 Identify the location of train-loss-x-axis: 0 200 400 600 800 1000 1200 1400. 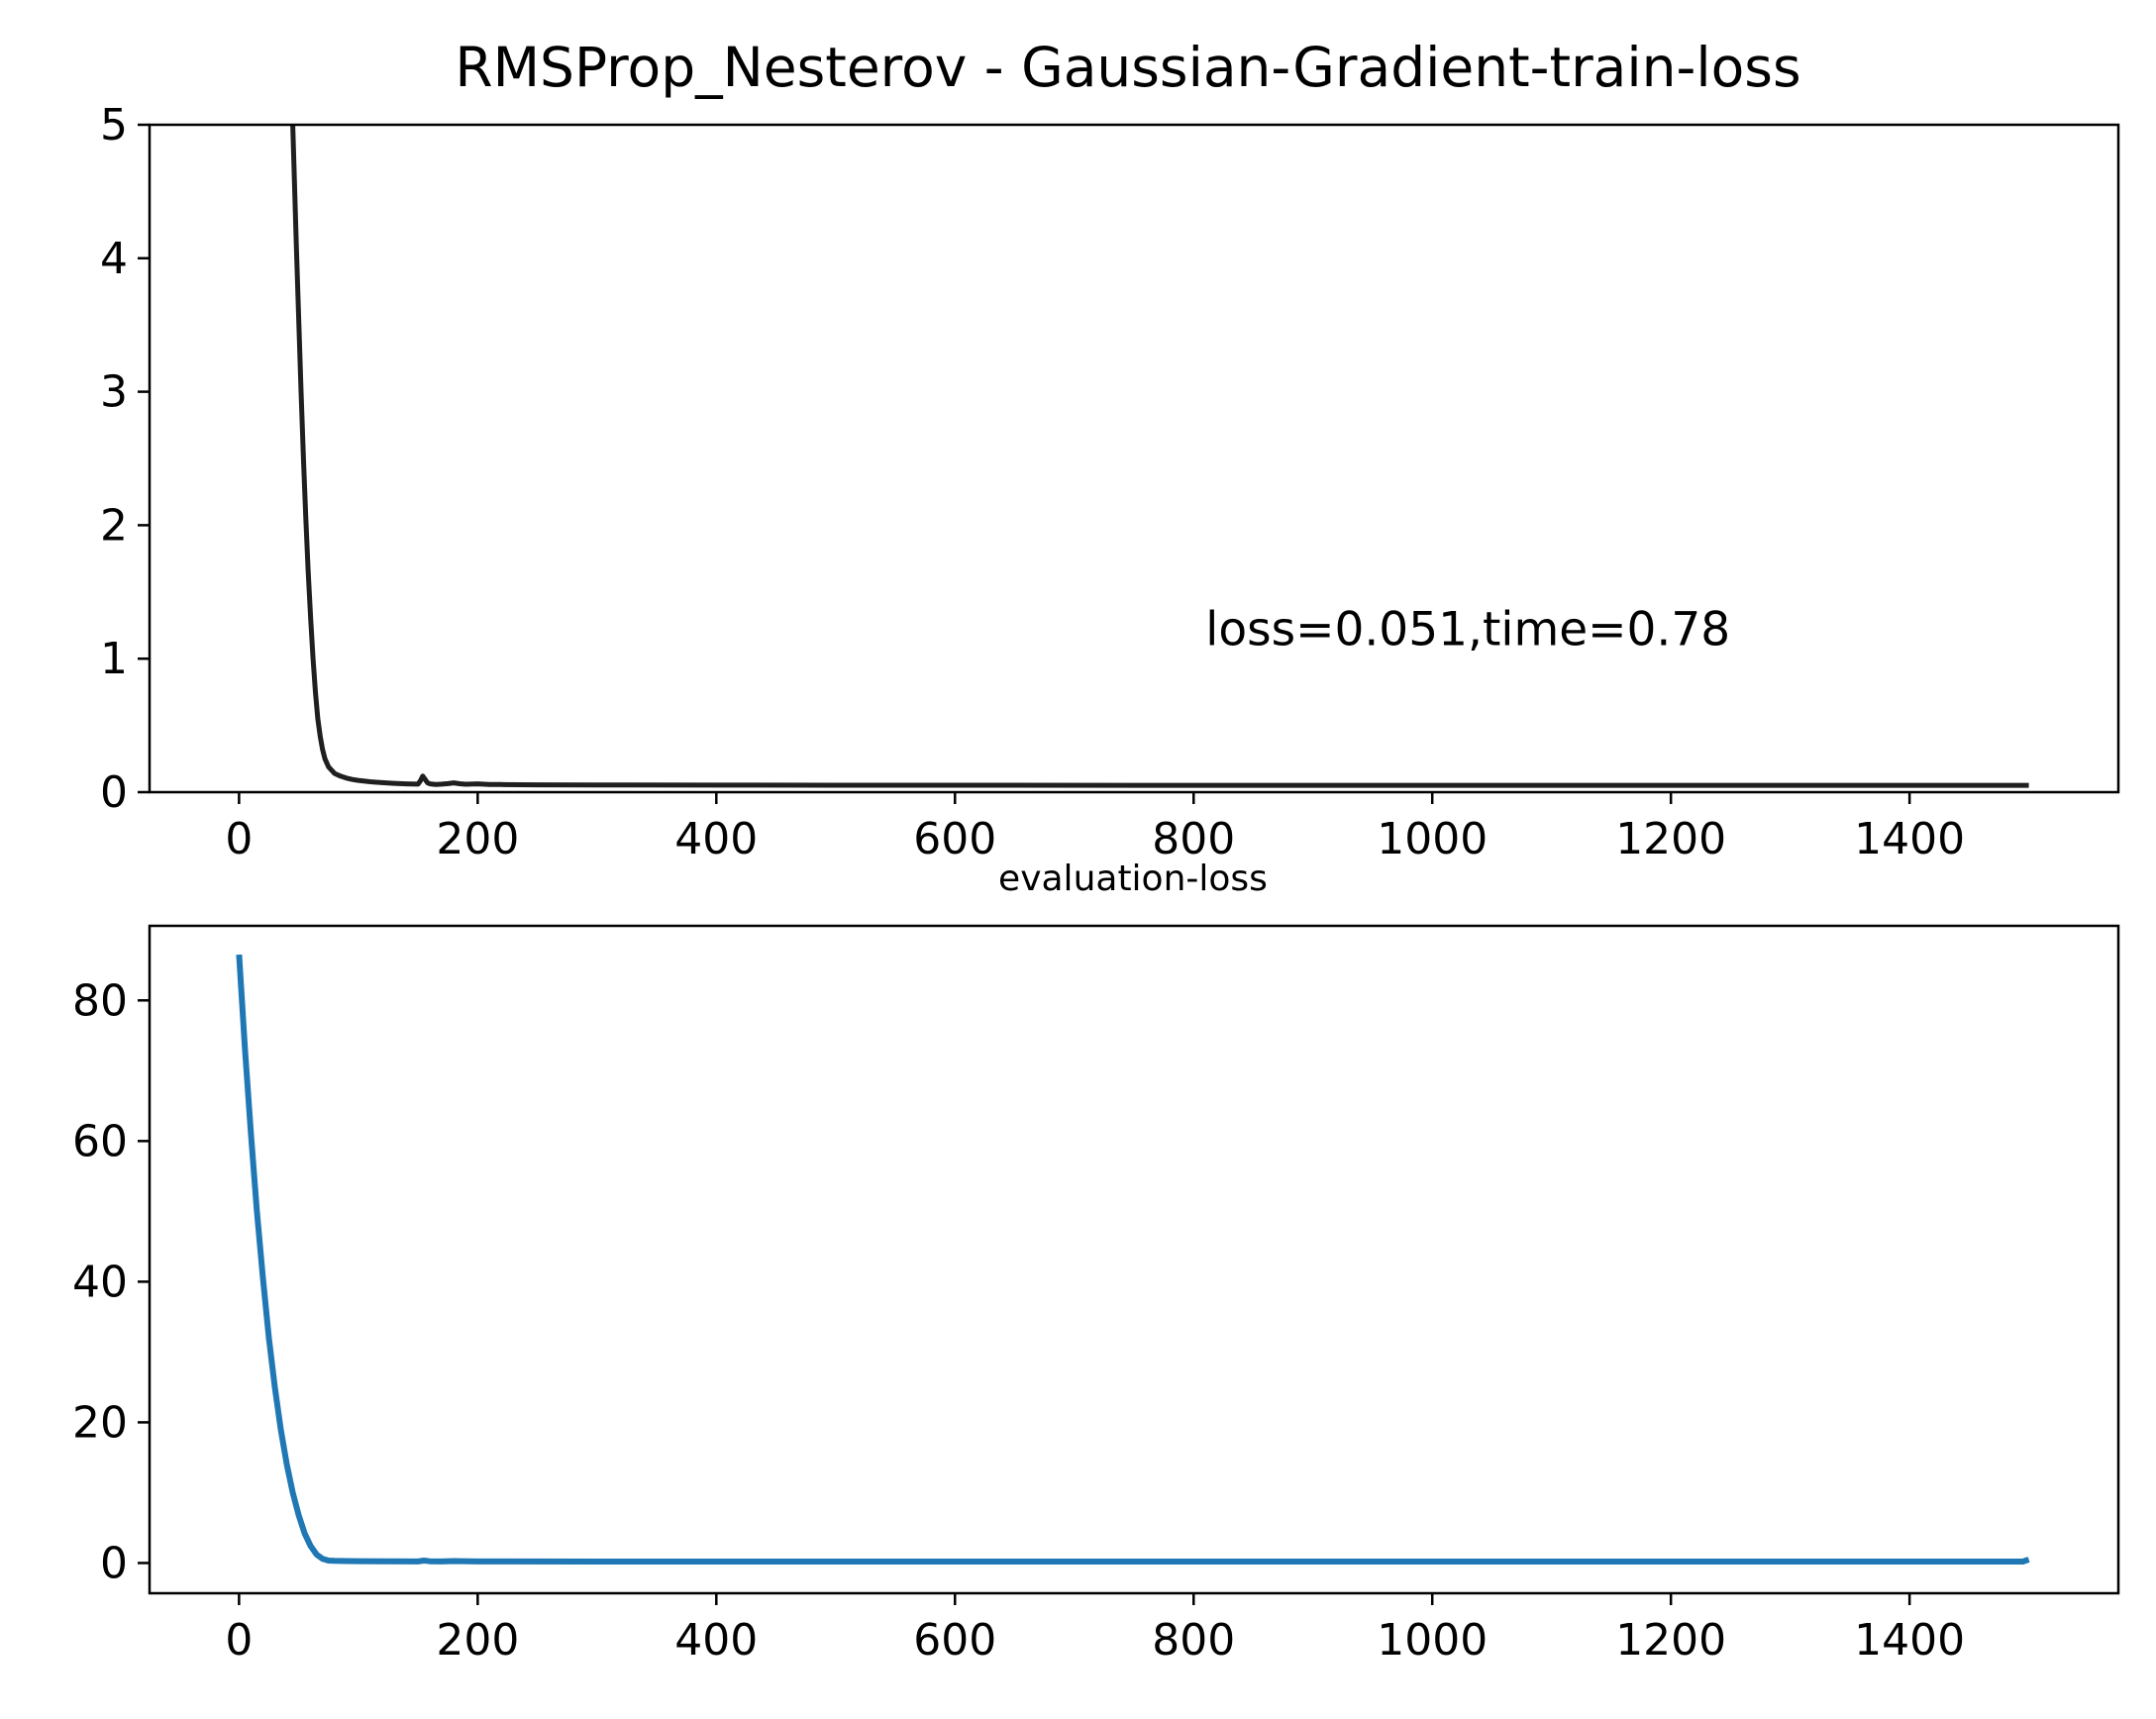
(1095, 828).